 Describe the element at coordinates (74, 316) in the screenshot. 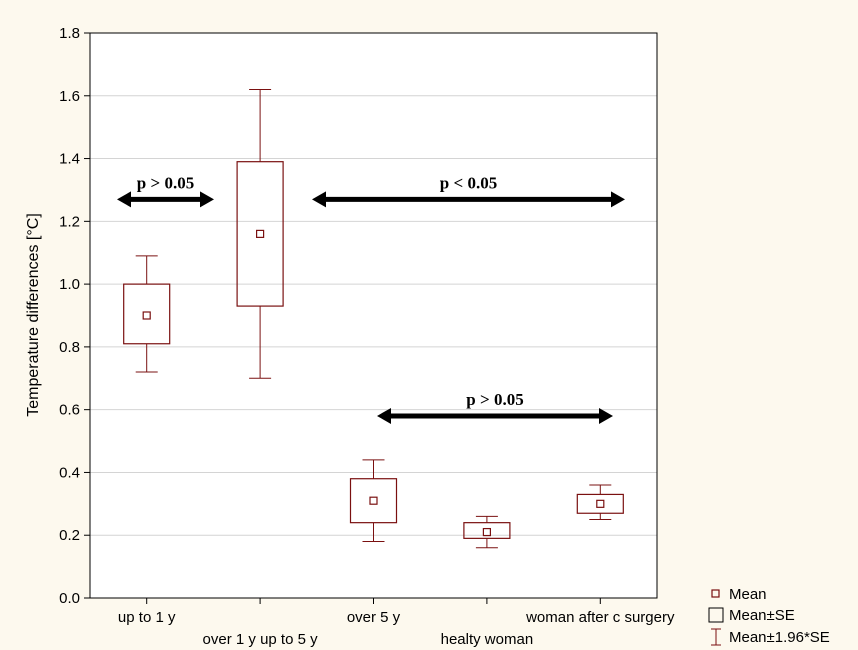

I see `y-axis: 0.0 0.2 0.4 0.6 0.8 1.0 1.2 1.4 1.6 1.8` at that location.